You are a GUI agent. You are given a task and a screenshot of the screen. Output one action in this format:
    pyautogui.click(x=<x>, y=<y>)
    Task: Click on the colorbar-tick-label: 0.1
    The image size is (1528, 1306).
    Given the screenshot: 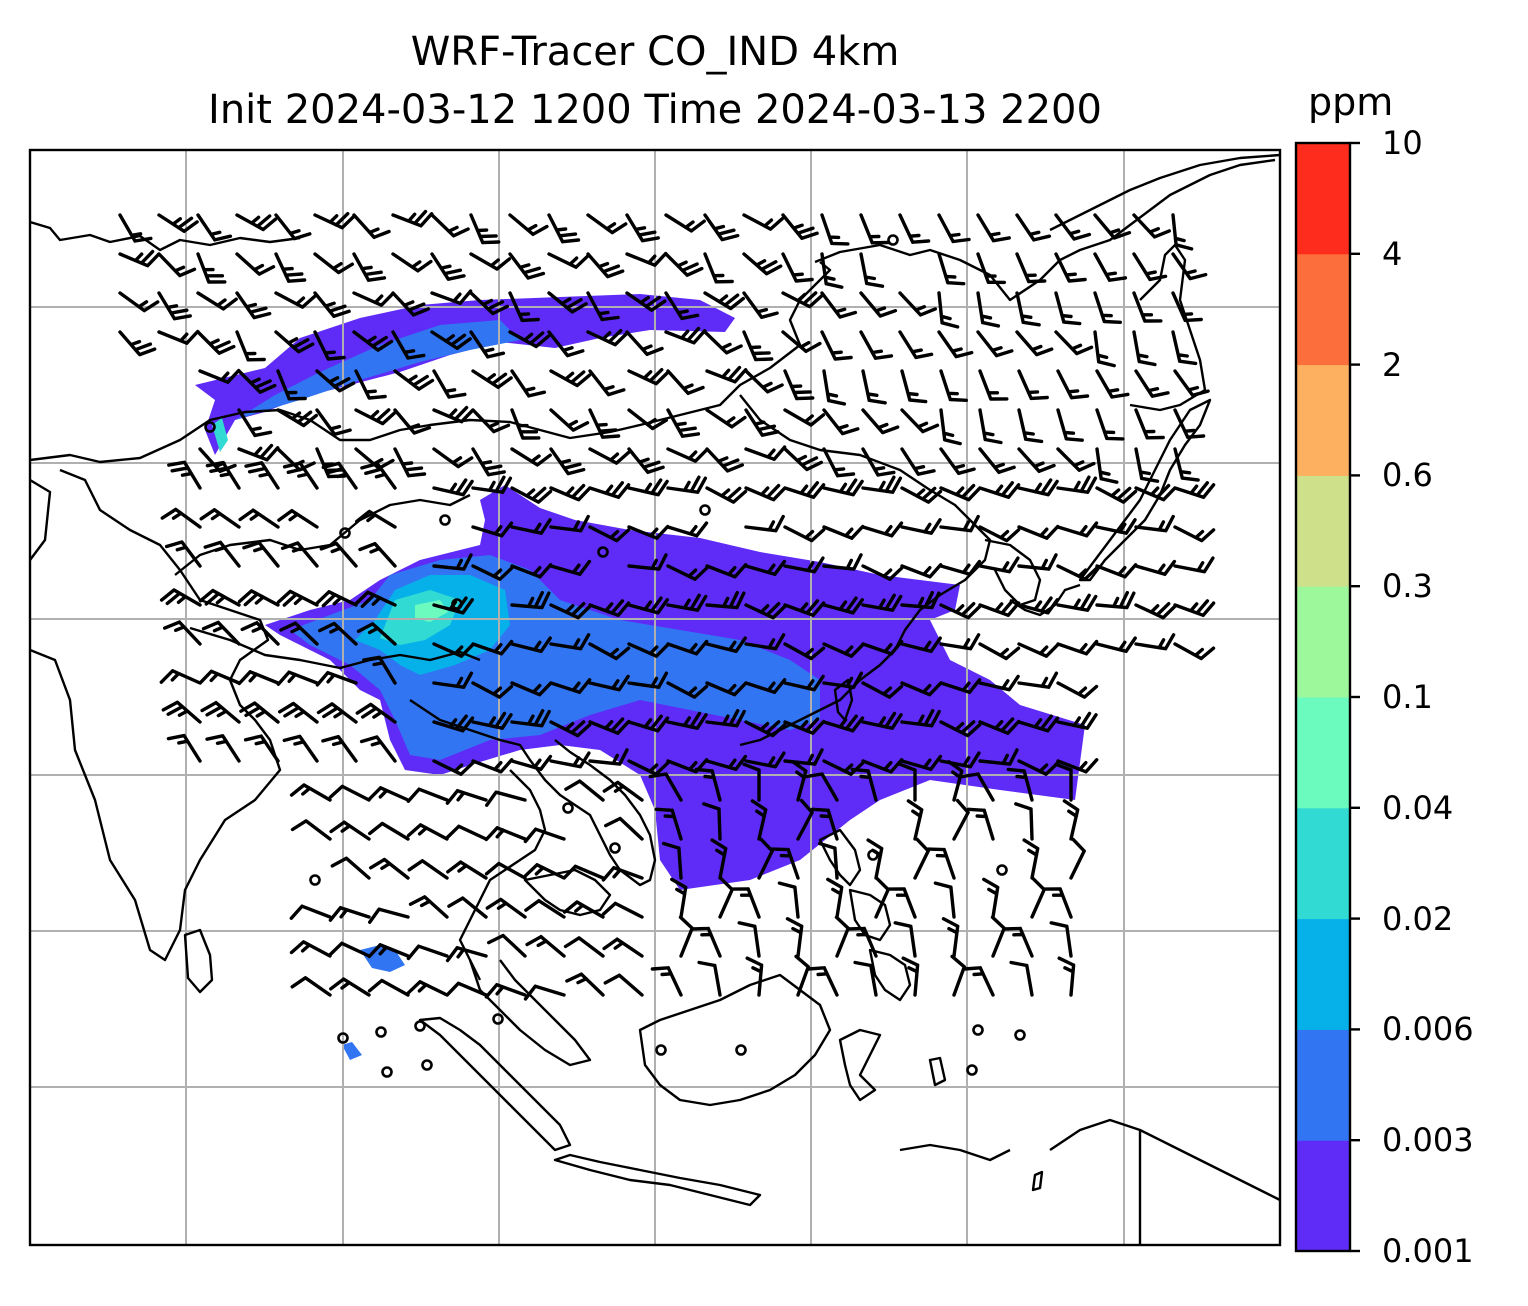 What is the action you would take?
    pyautogui.click(x=1407, y=697)
    